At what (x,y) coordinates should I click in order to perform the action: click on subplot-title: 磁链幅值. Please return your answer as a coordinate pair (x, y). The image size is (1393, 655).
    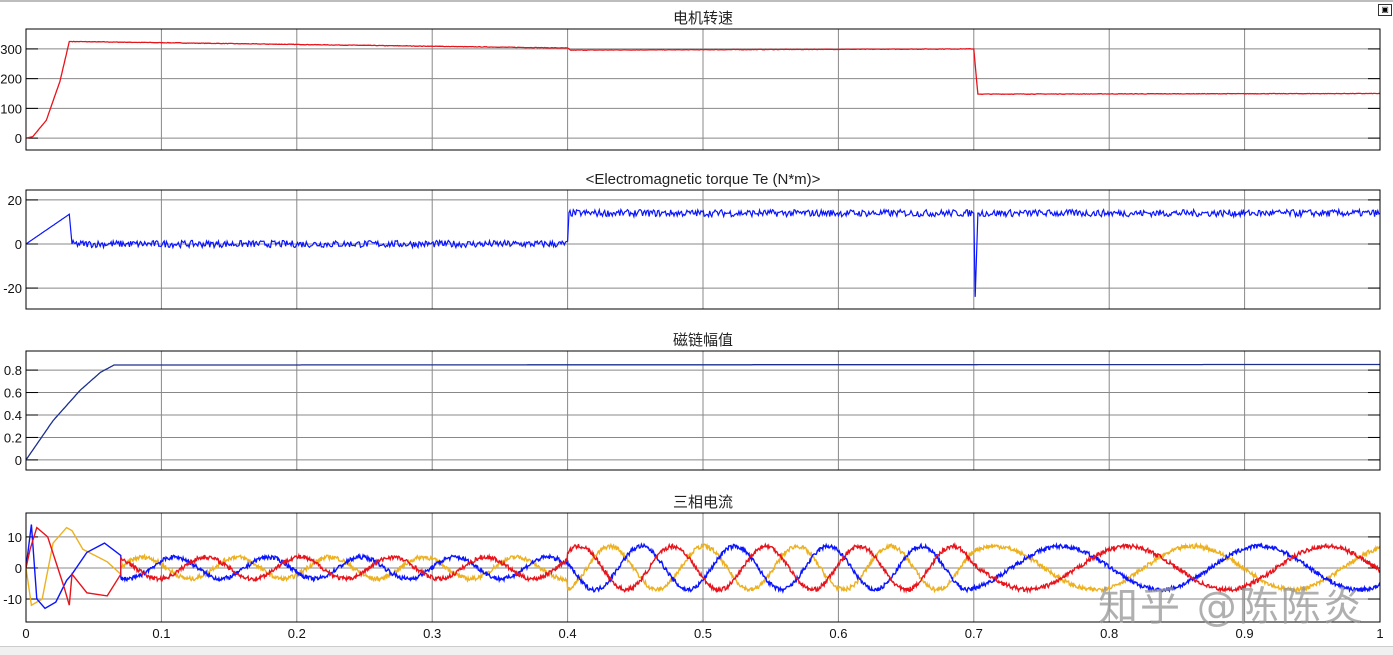
    Looking at the image, I should click on (703, 340).